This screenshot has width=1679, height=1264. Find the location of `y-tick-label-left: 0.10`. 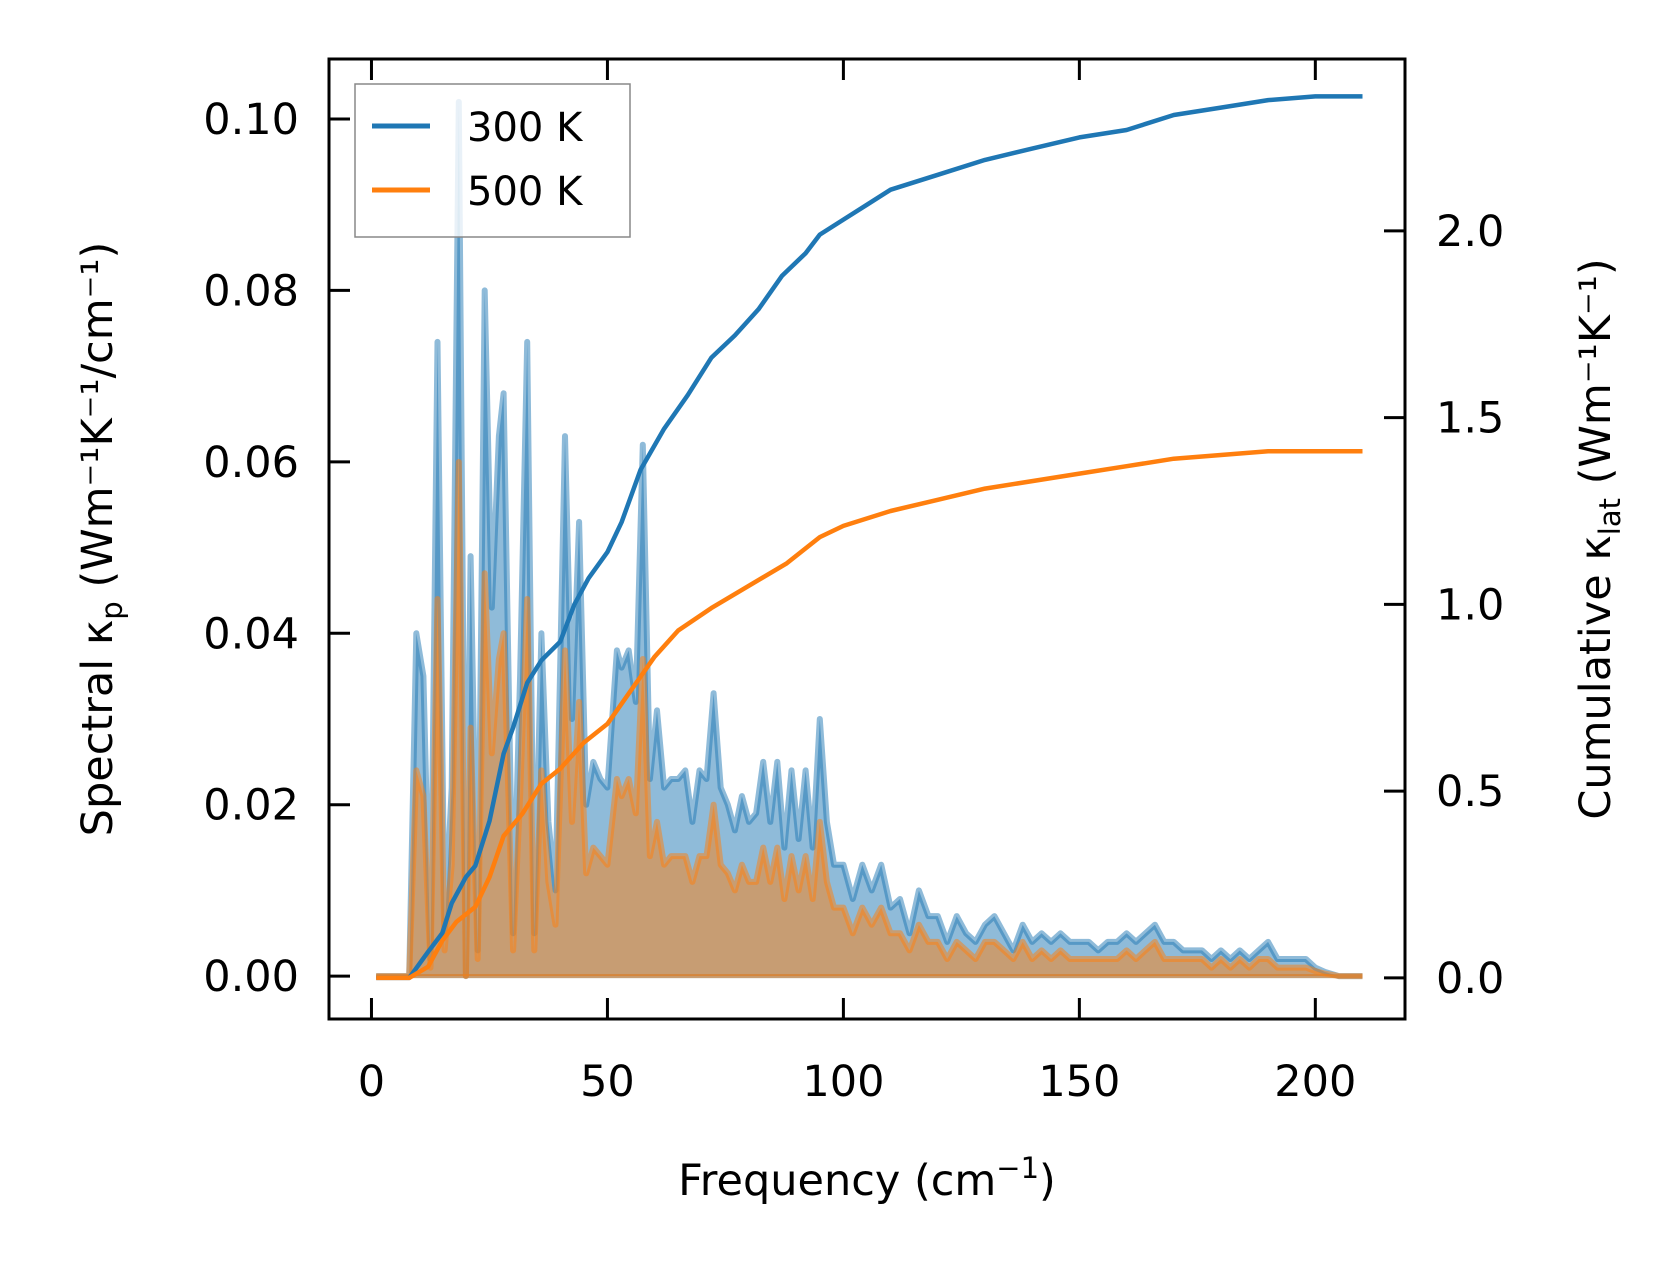

y-tick-label-left: 0.10 is located at coordinates (251, 120).